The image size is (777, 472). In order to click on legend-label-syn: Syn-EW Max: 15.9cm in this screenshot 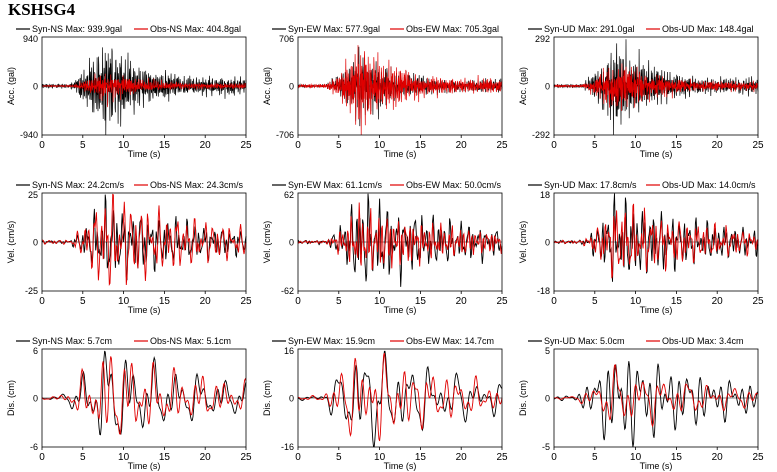, I will do `click(331, 341)`.